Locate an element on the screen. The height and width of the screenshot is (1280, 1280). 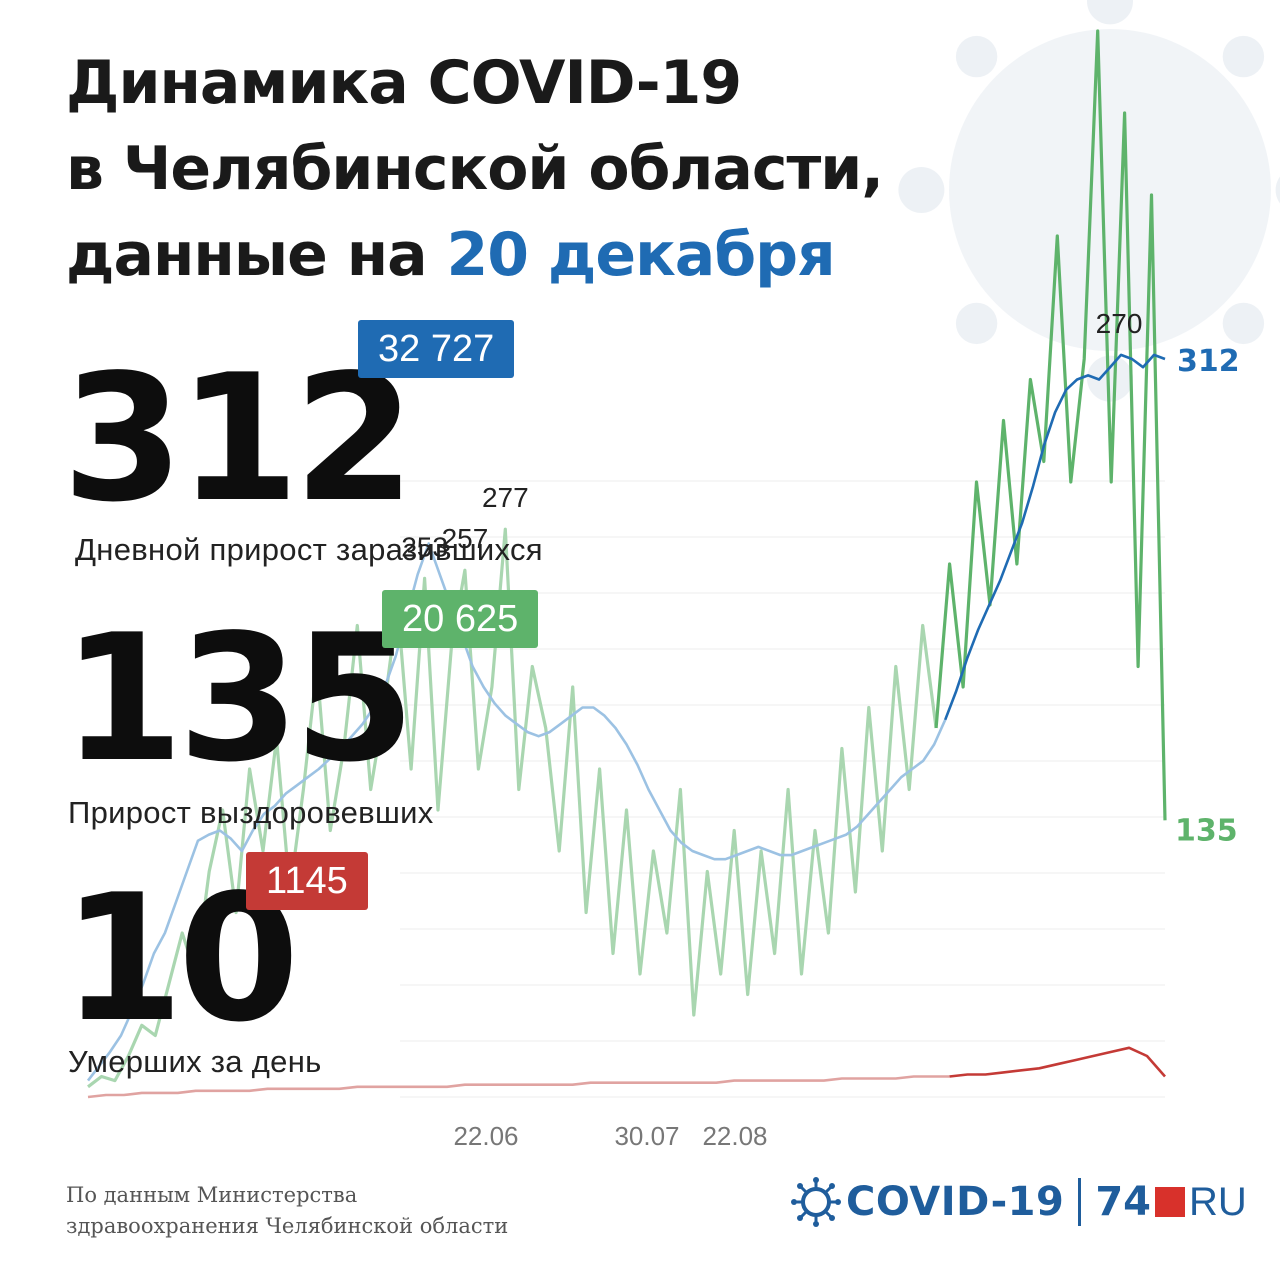
infected-line-recent is located at coordinates (1054, 537).